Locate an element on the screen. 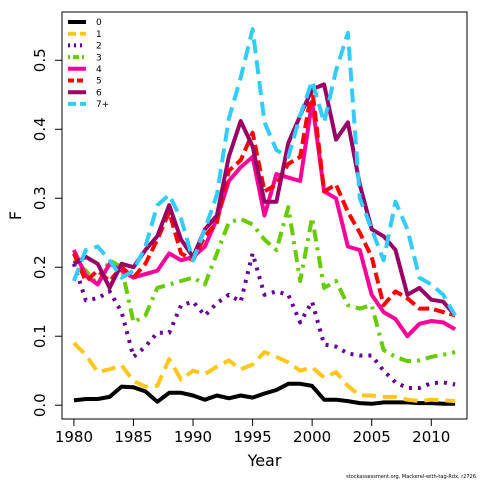 The width and height of the screenshot is (480, 480). x-axis-label: Year is located at coordinates (264, 460).